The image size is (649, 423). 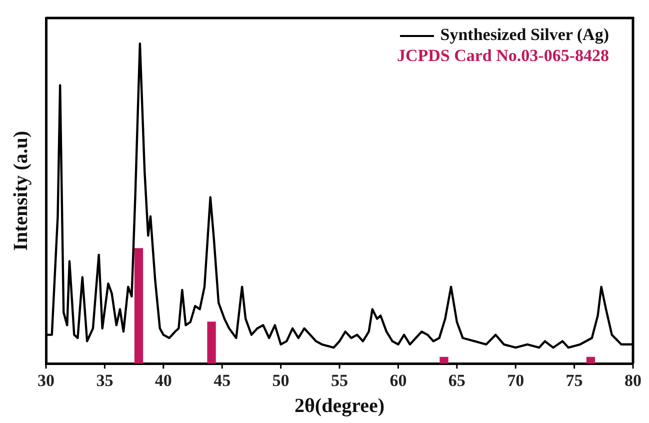 What do you see at coordinates (281, 380) in the screenshot?
I see `x-tick-label: 50` at bounding box center [281, 380].